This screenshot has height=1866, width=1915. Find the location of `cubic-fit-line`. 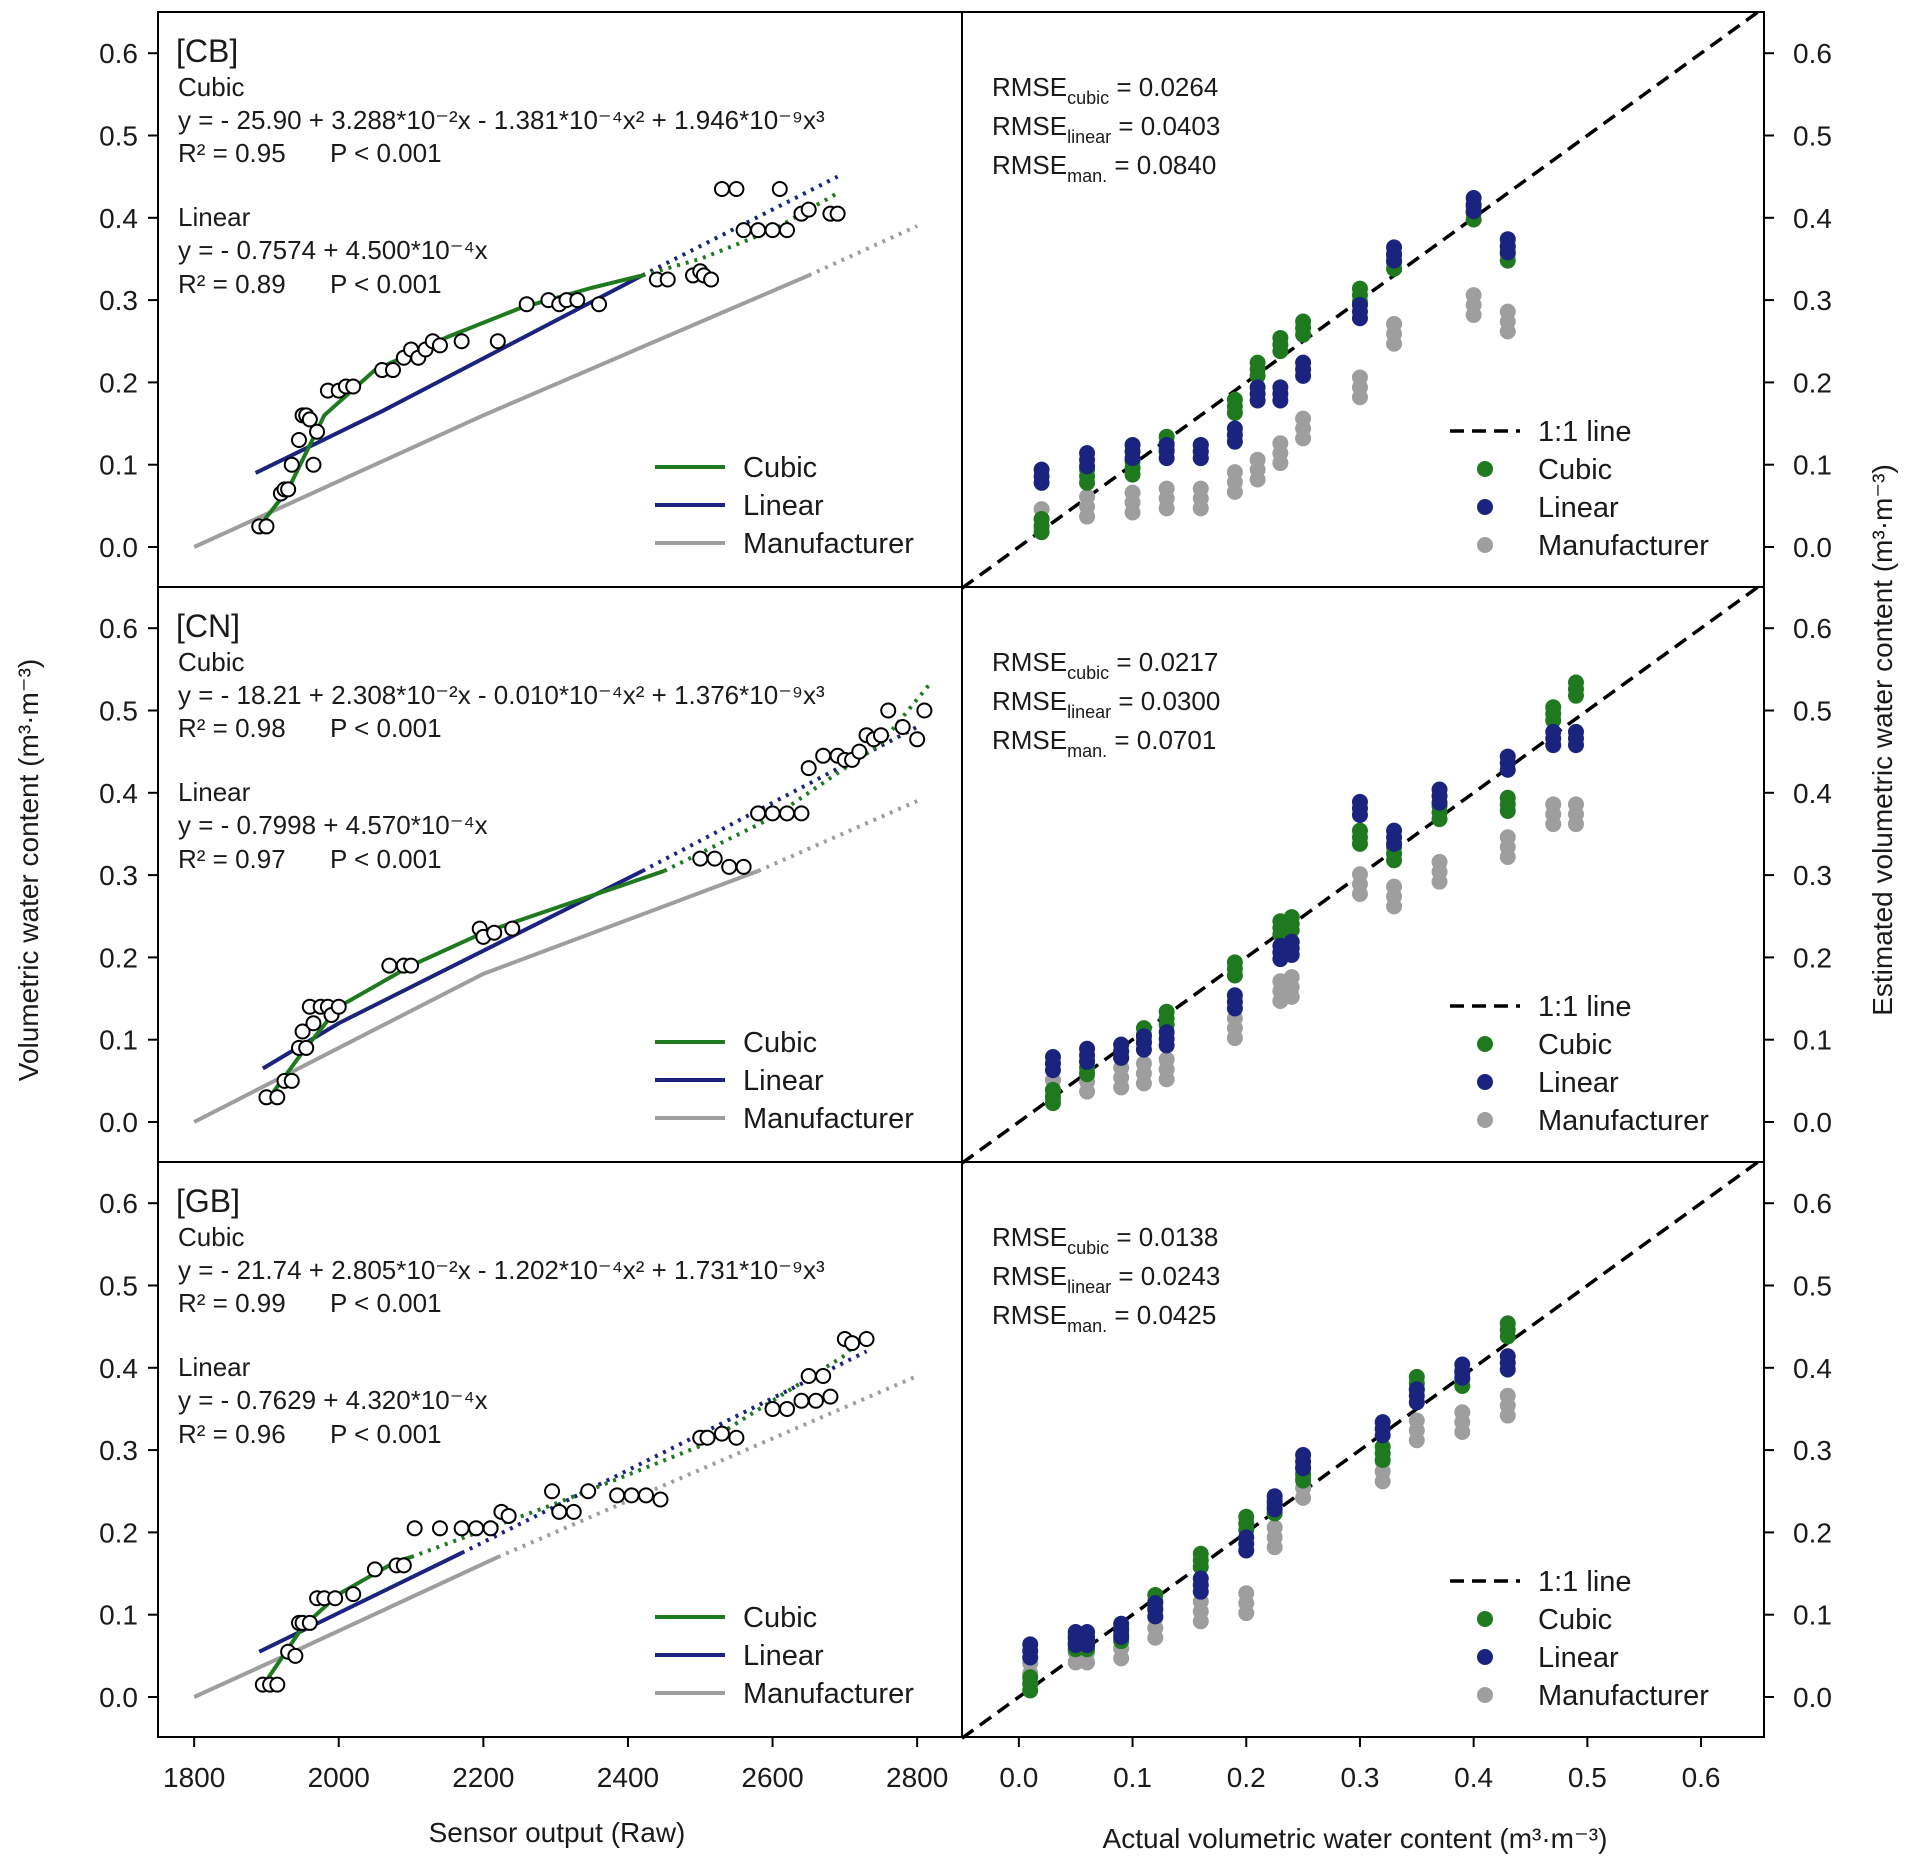

cubic-fit-line is located at coordinates (338, 1618).